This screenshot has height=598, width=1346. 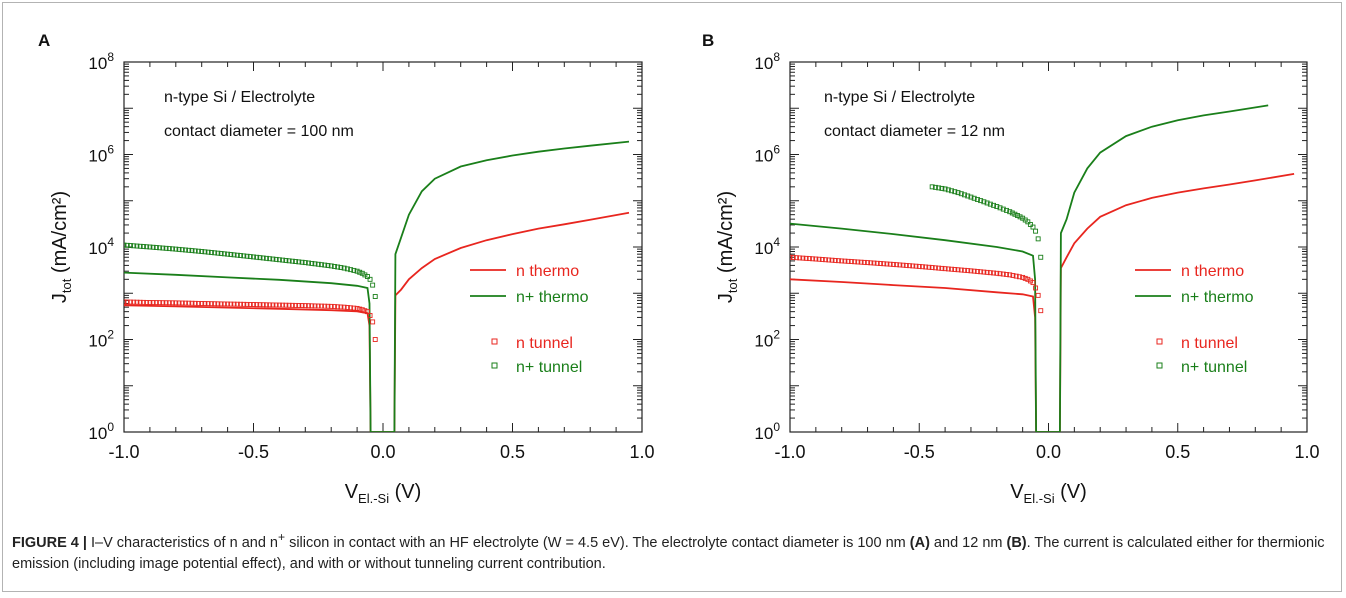 I want to click on legend-swatch, so click(x=1159, y=341).